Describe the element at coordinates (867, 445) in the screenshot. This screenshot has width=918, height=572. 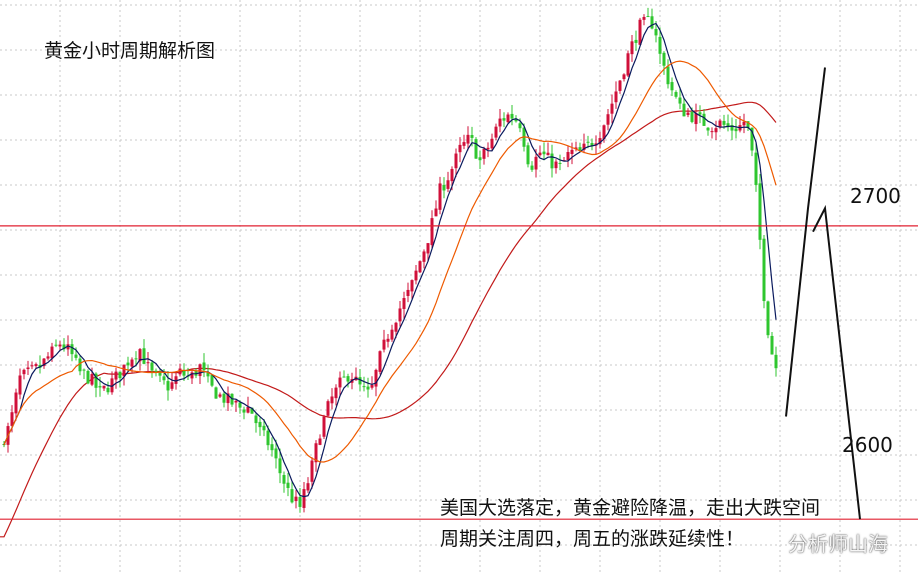
I see `level-label-2600: 2600` at that location.